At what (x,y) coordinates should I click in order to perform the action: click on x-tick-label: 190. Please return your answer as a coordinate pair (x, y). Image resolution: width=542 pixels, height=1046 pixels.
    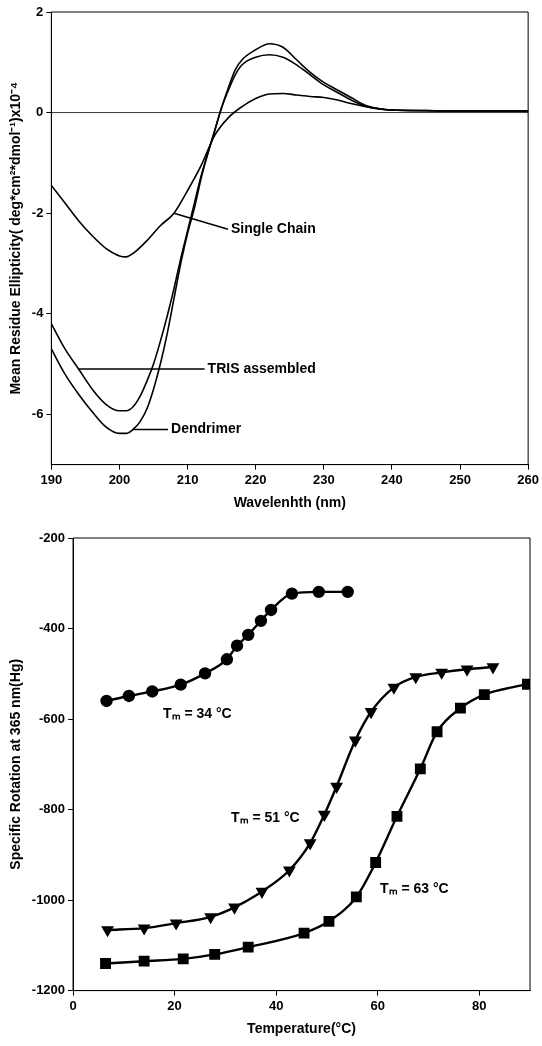
    Looking at the image, I should click on (51, 479).